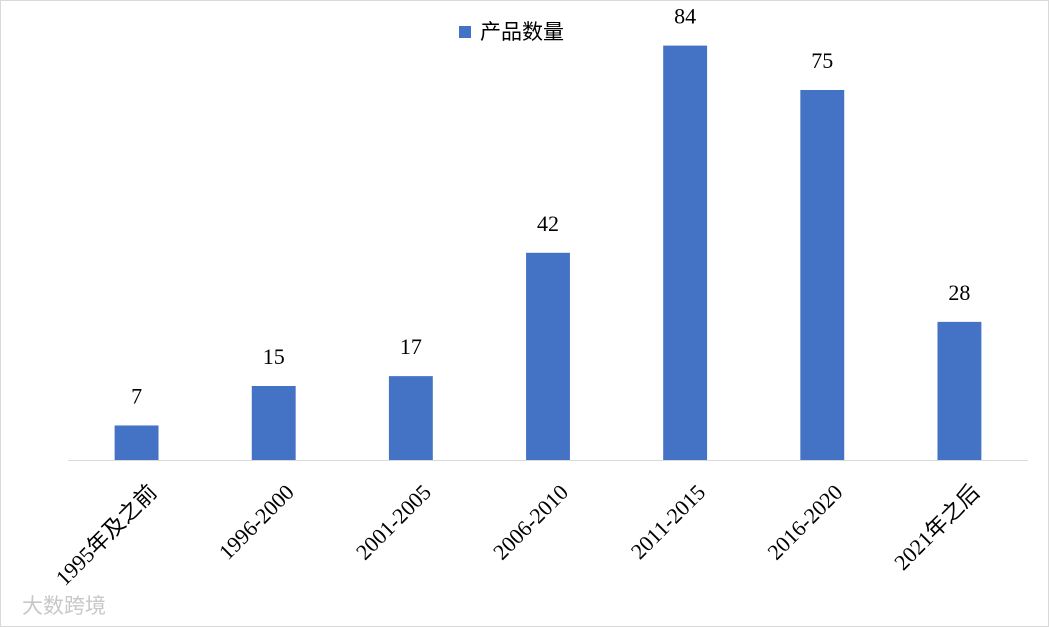 The image size is (1049, 627). What do you see at coordinates (959, 292) in the screenshot?
I see `data-label: 28` at bounding box center [959, 292].